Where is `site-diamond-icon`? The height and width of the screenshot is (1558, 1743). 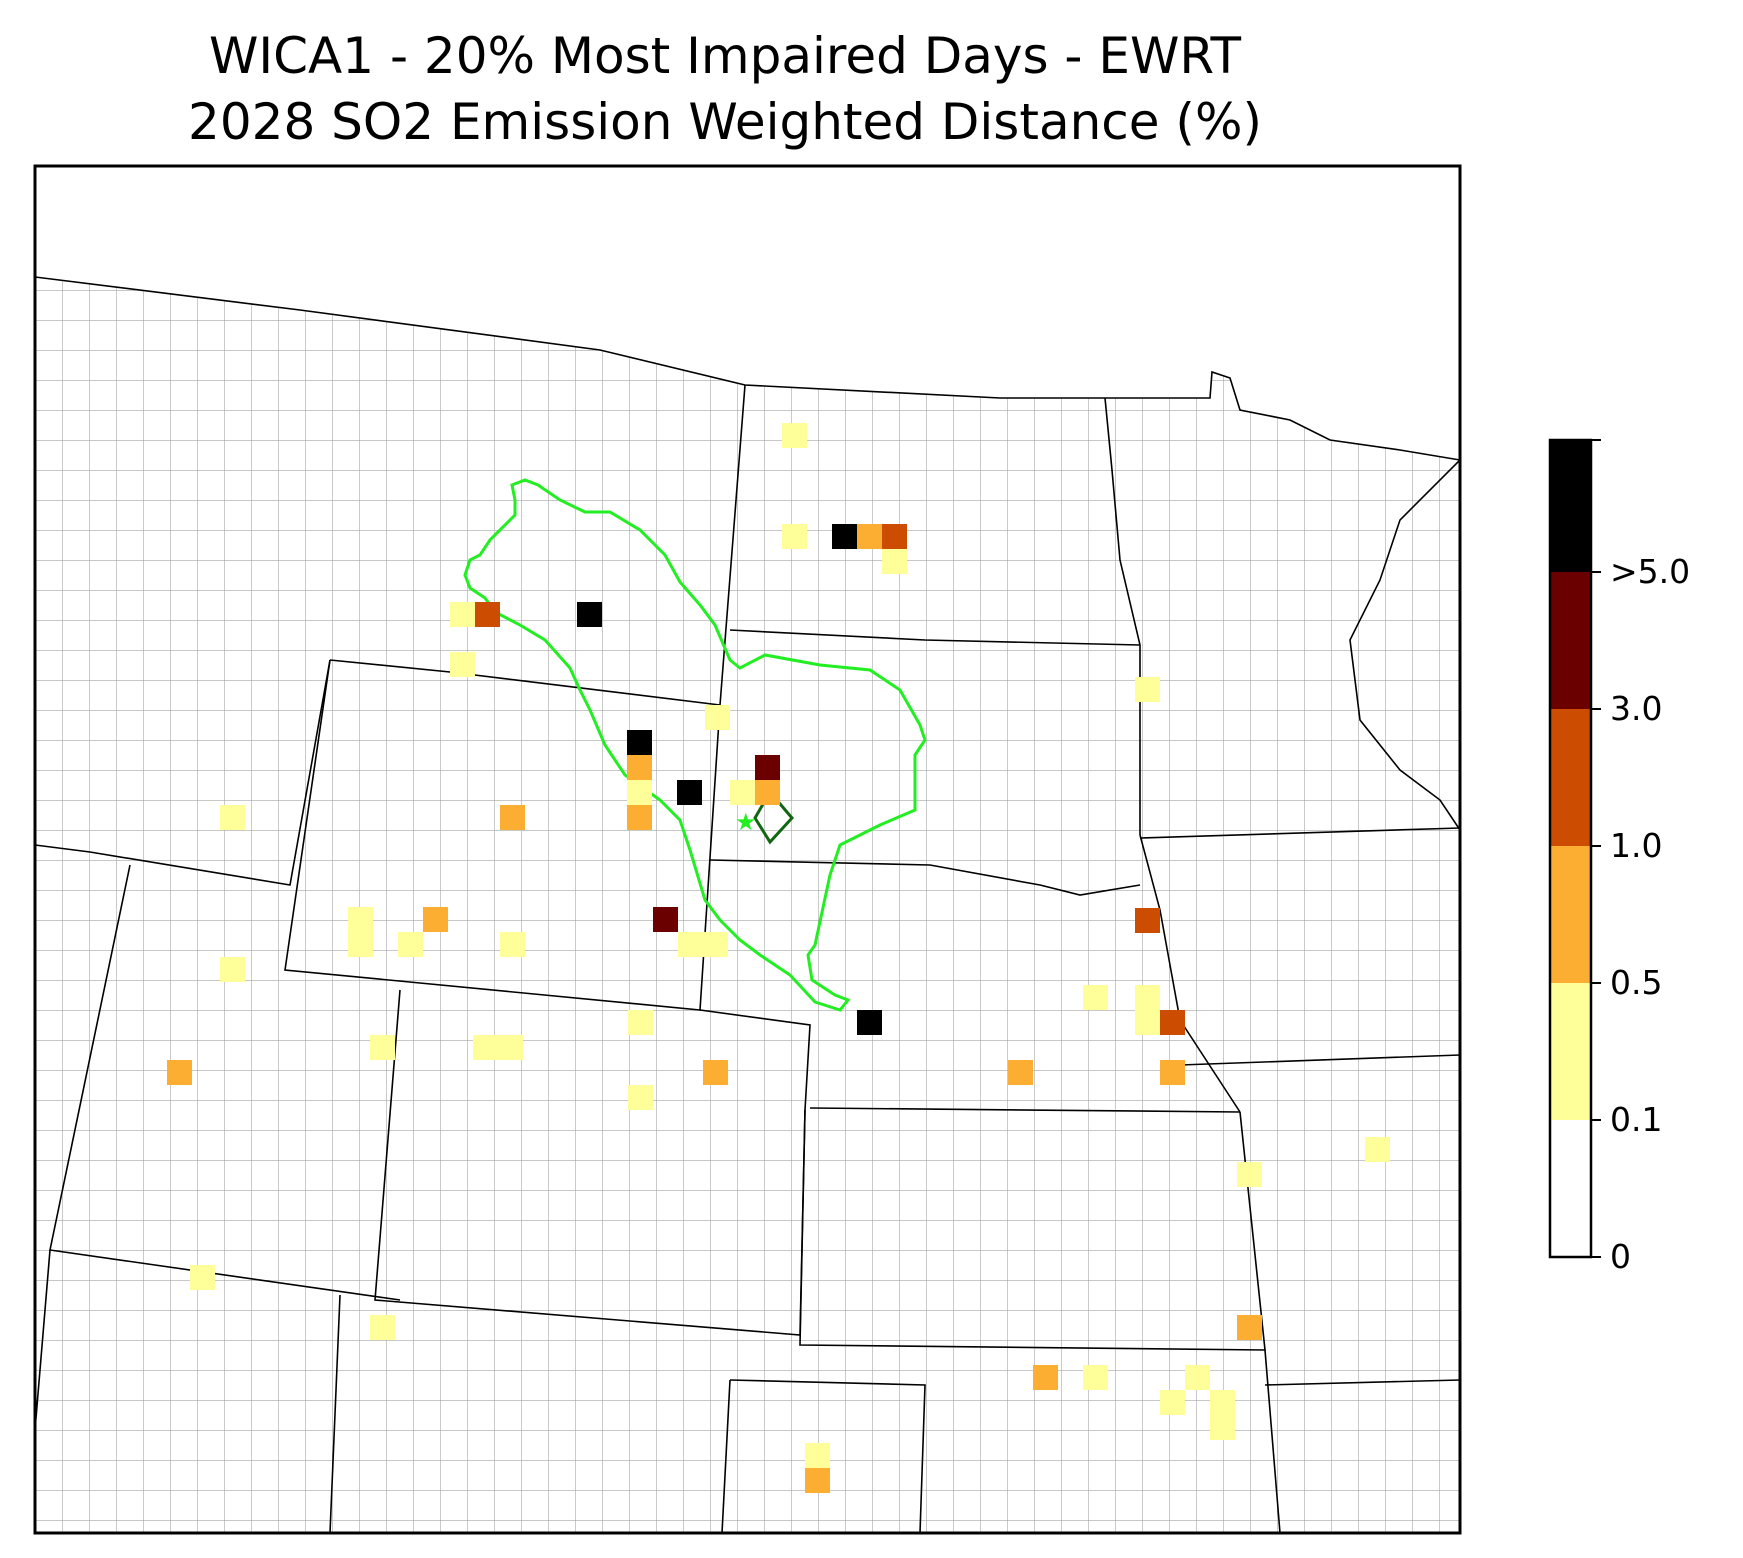
site-diamond-icon is located at coordinates (773, 817).